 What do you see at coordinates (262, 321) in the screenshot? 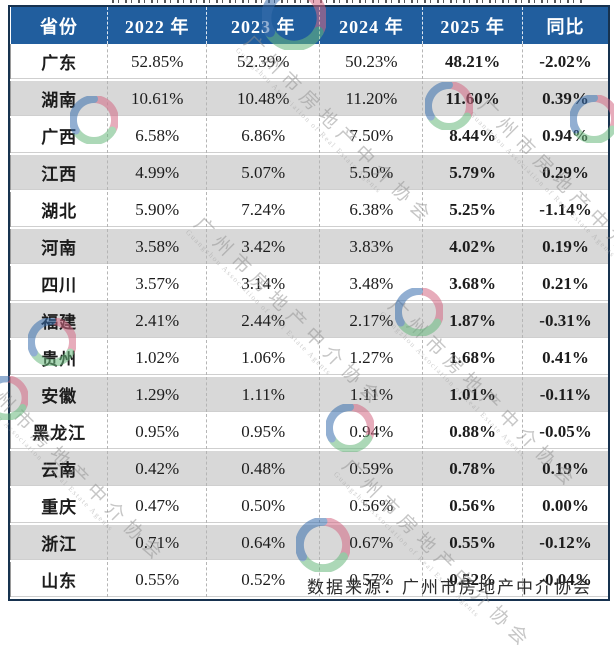
I see `value-cell: 2.44%` at bounding box center [262, 321].